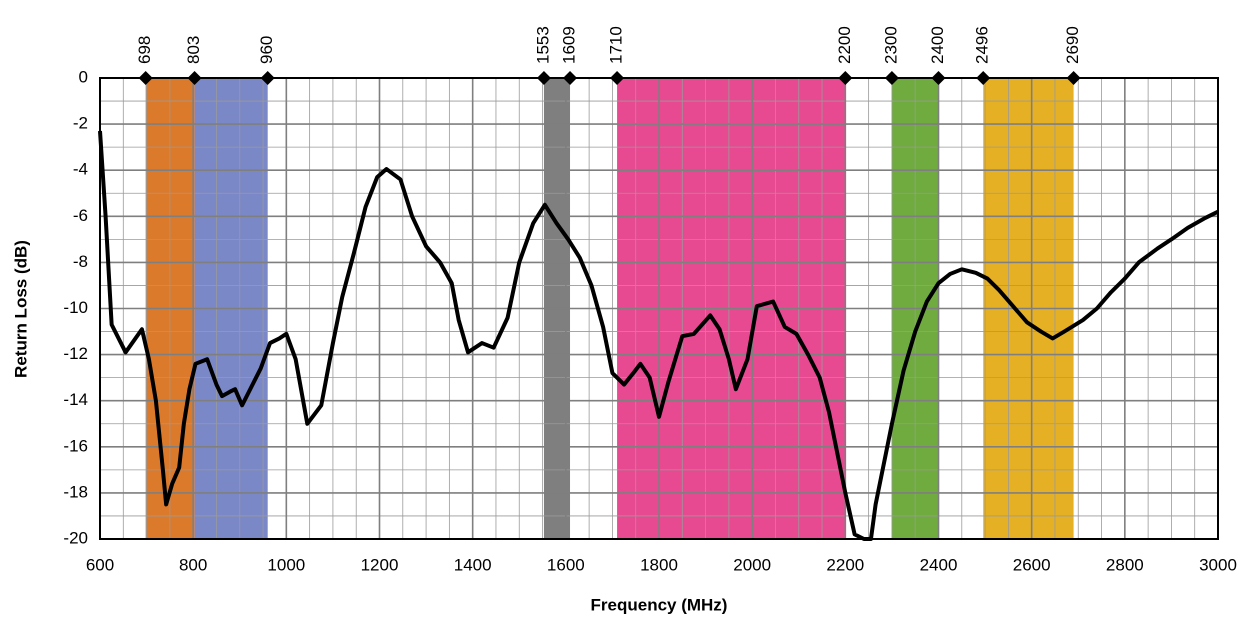  Describe the element at coordinates (659, 564) in the screenshot. I see `x-tick-label: 1800` at that location.